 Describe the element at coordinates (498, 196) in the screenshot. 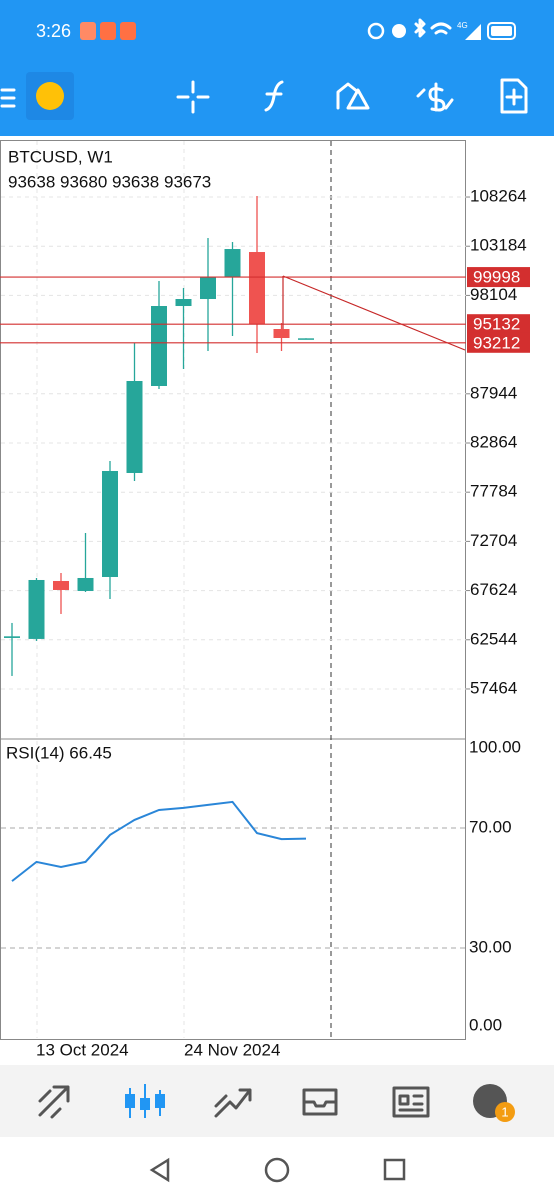

I see `y-tick-label: 108264` at that location.